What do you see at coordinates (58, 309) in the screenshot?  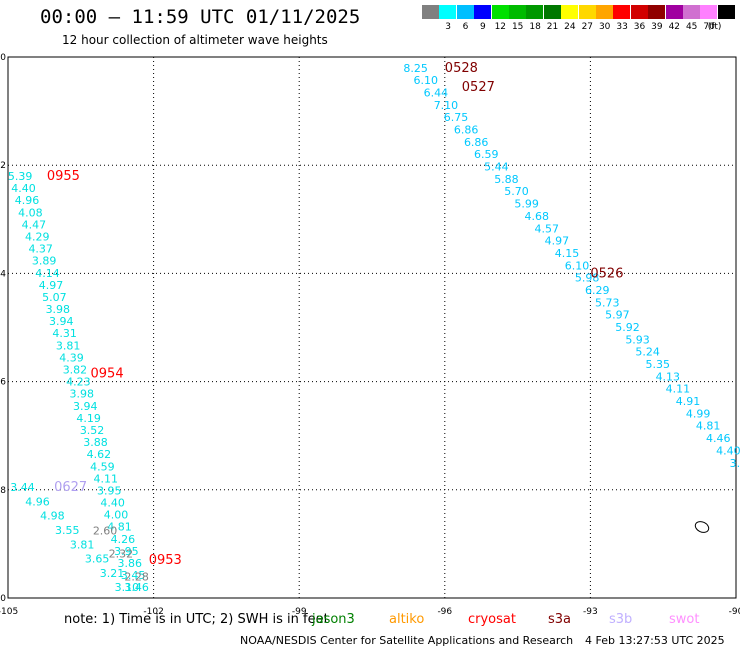 I see `wave-height-value: 3.98` at bounding box center [58, 309].